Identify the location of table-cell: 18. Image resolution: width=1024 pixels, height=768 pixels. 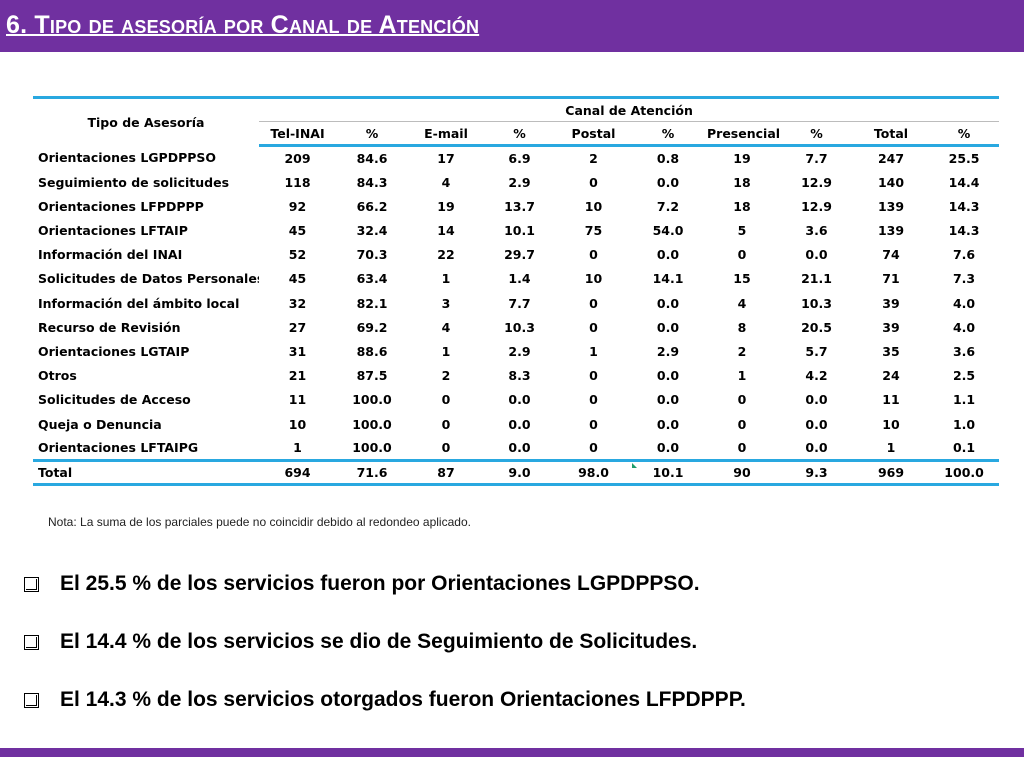
(742, 182).